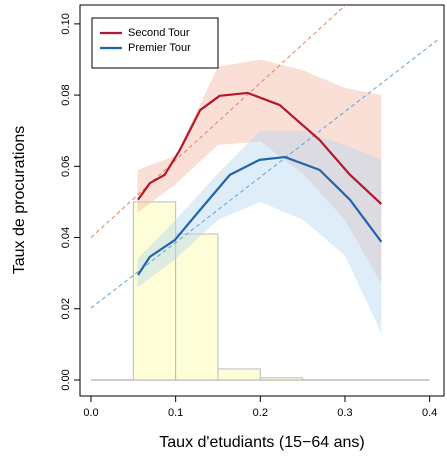 This screenshot has width=447, height=463. What do you see at coordinates (429, 413) in the screenshot?
I see `x-tick-label: 0.4` at bounding box center [429, 413].